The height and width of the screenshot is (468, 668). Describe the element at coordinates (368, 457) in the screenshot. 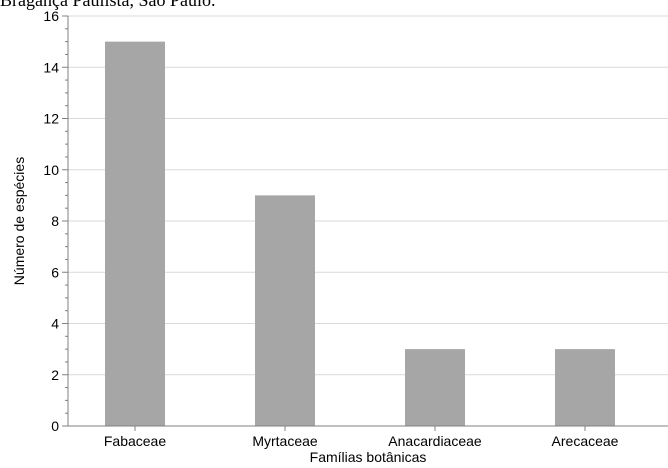

I see `x-axis-title: Famílias botânicas` at that location.